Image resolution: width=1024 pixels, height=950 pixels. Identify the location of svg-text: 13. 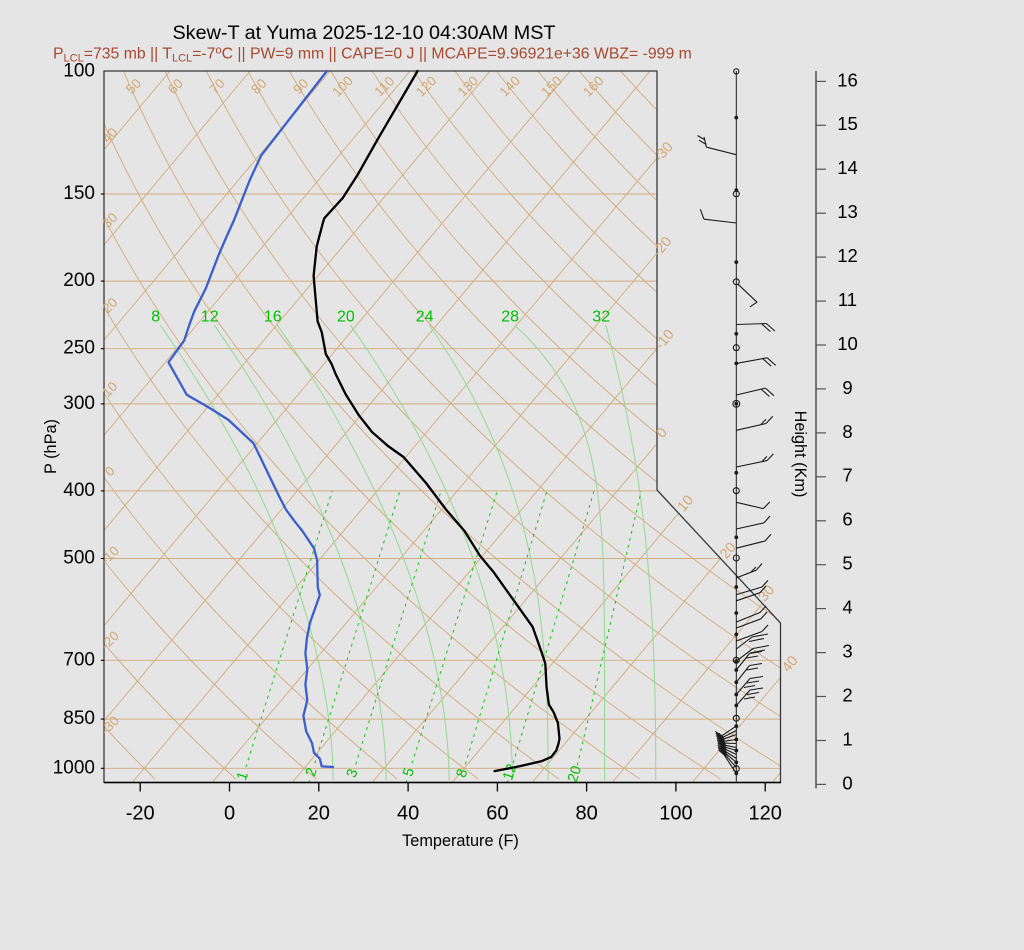
(847, 211).